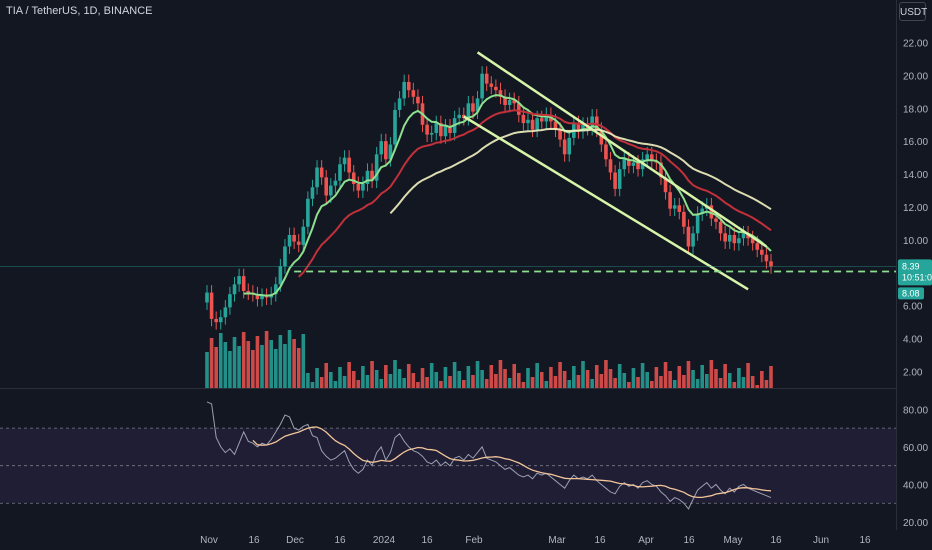  Describe the element at coordinates (474, 540) in the screenshot. I see `time-tick-label: Feb` at that location.